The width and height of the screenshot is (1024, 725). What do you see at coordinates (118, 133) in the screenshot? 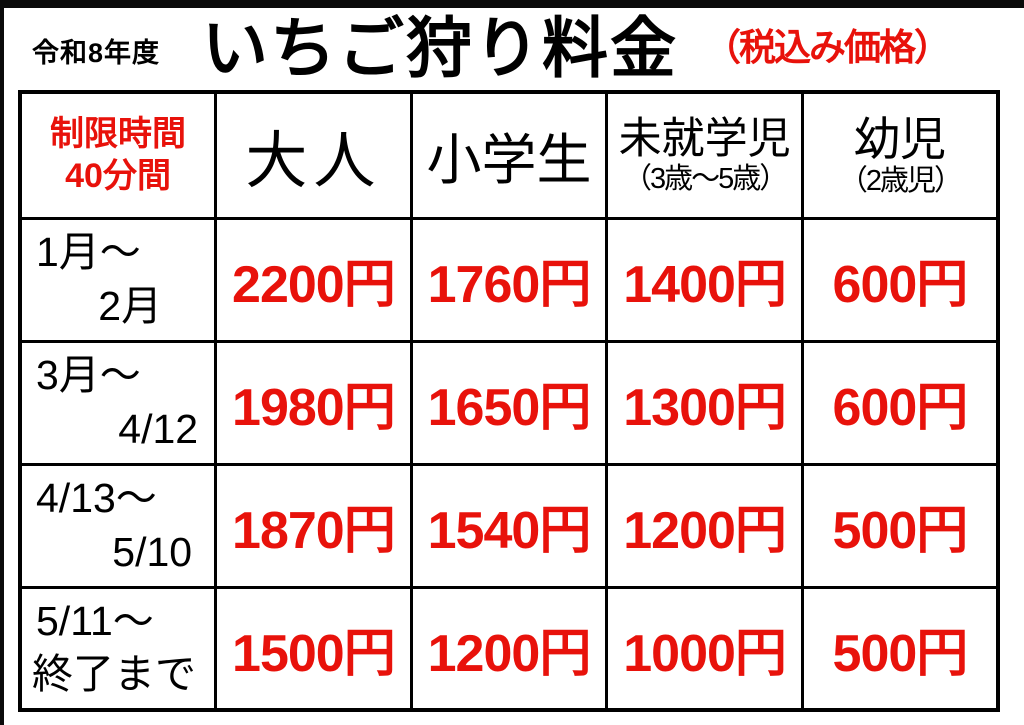
I see `time-limit-line1: 制限時間` at bounding box center [118, 133].